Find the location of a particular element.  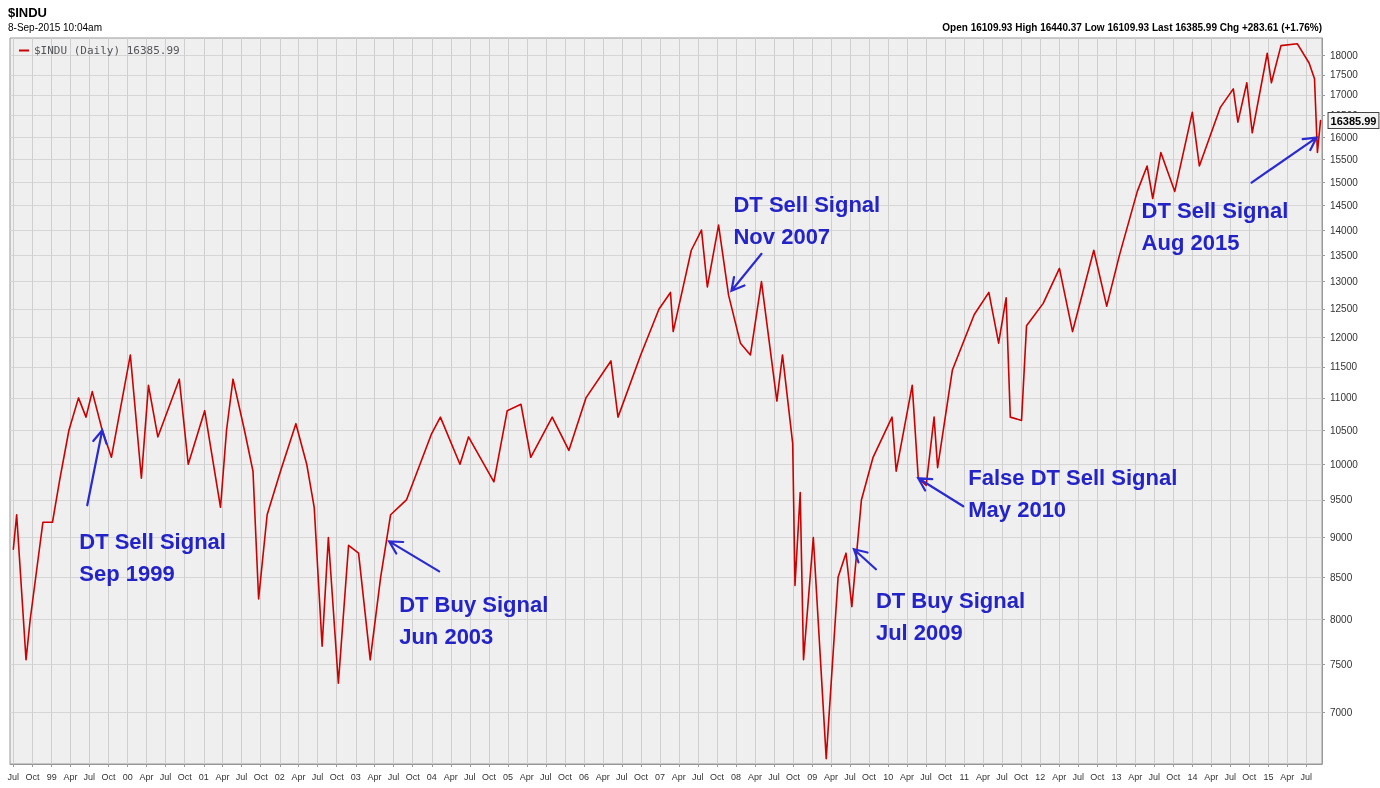

y-tick-label: 8500 is located at coordinates (1341, 577).